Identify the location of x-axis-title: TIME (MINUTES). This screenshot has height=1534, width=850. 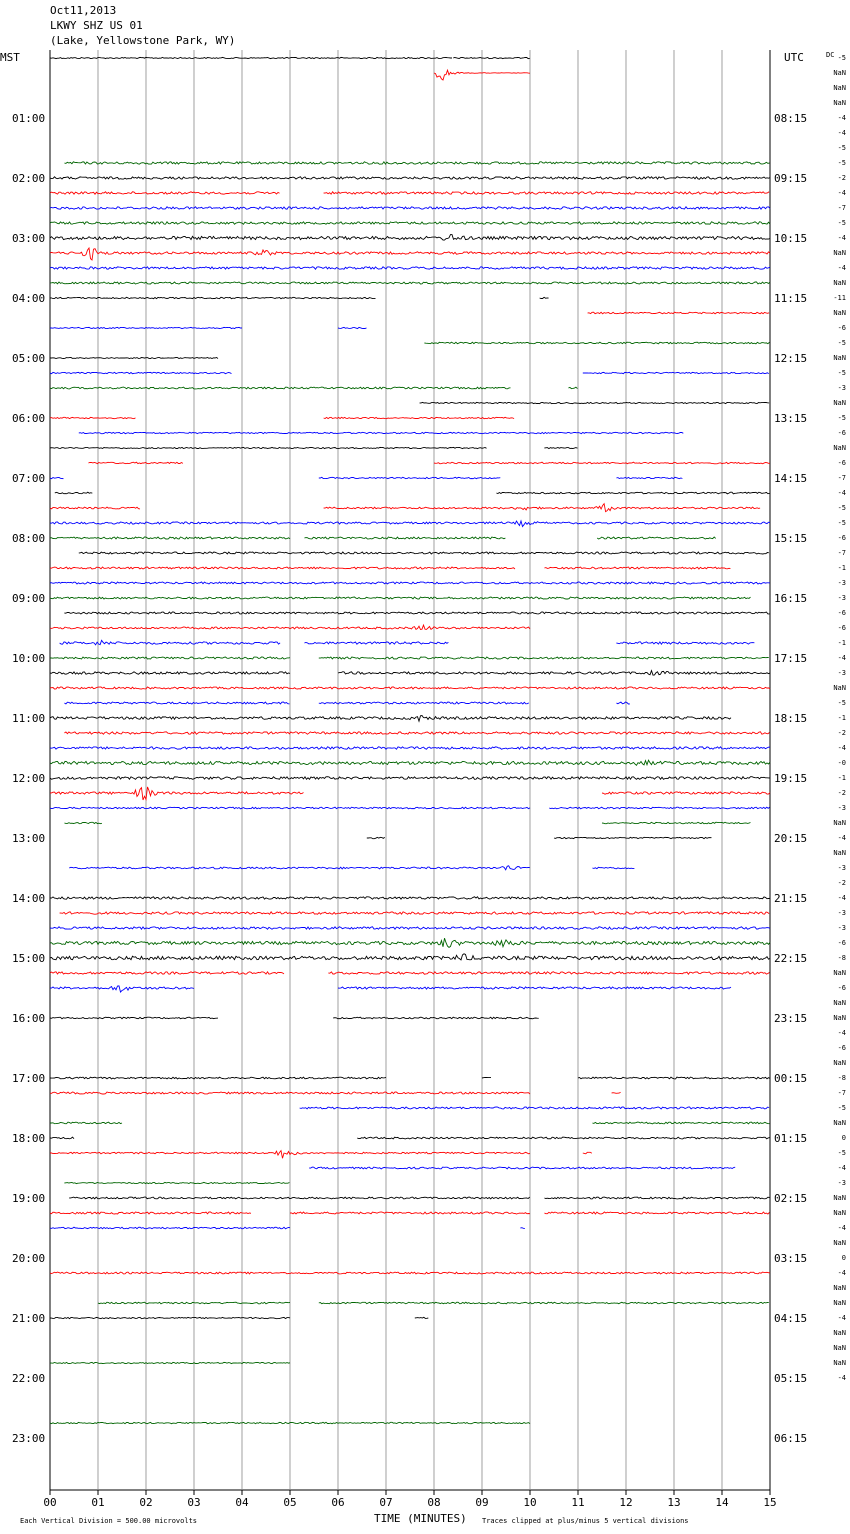
(420, 1518).